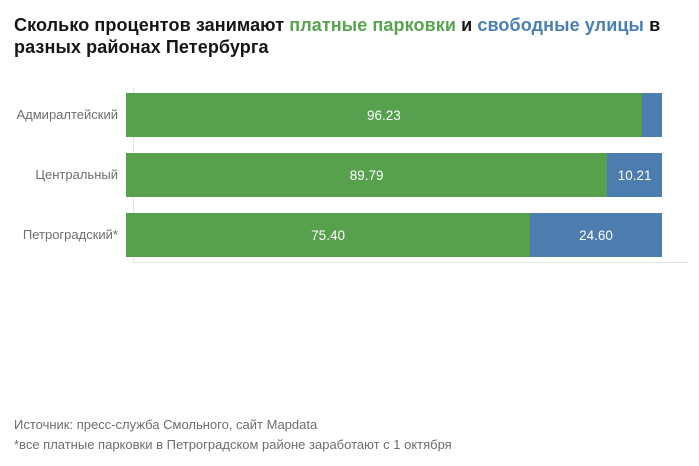 Image resolution: width=699 pixels, height=466 pixels. Describe the element at coordinates (560, 25) in the screenshot. I see `title-legend-free-streets: свободные улицы` at that location.